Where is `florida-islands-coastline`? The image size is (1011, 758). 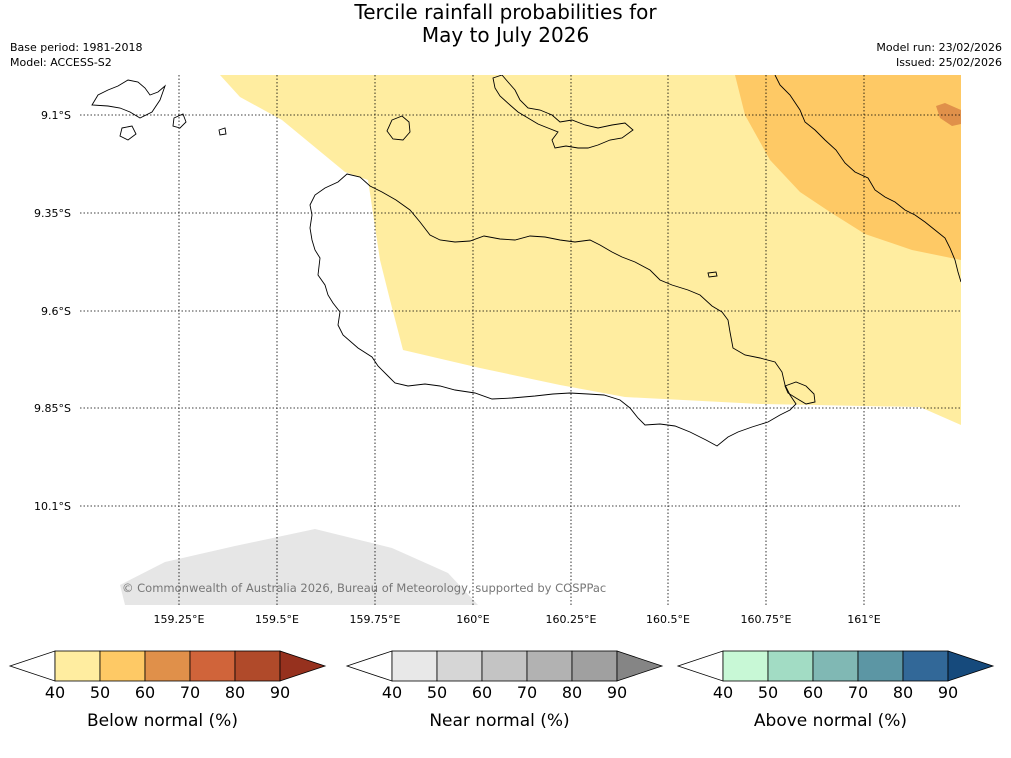
florida-islands-coastline is located at coordinates (563, 112).